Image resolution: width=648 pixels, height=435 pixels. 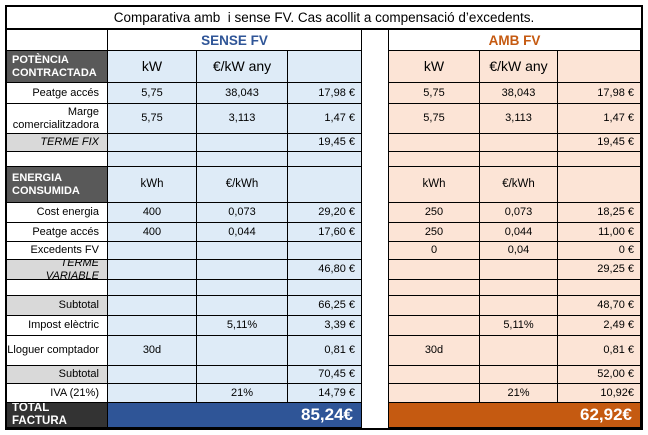 I want to click on amb-cell-col2: 38,043, so click(x=519, y=93).